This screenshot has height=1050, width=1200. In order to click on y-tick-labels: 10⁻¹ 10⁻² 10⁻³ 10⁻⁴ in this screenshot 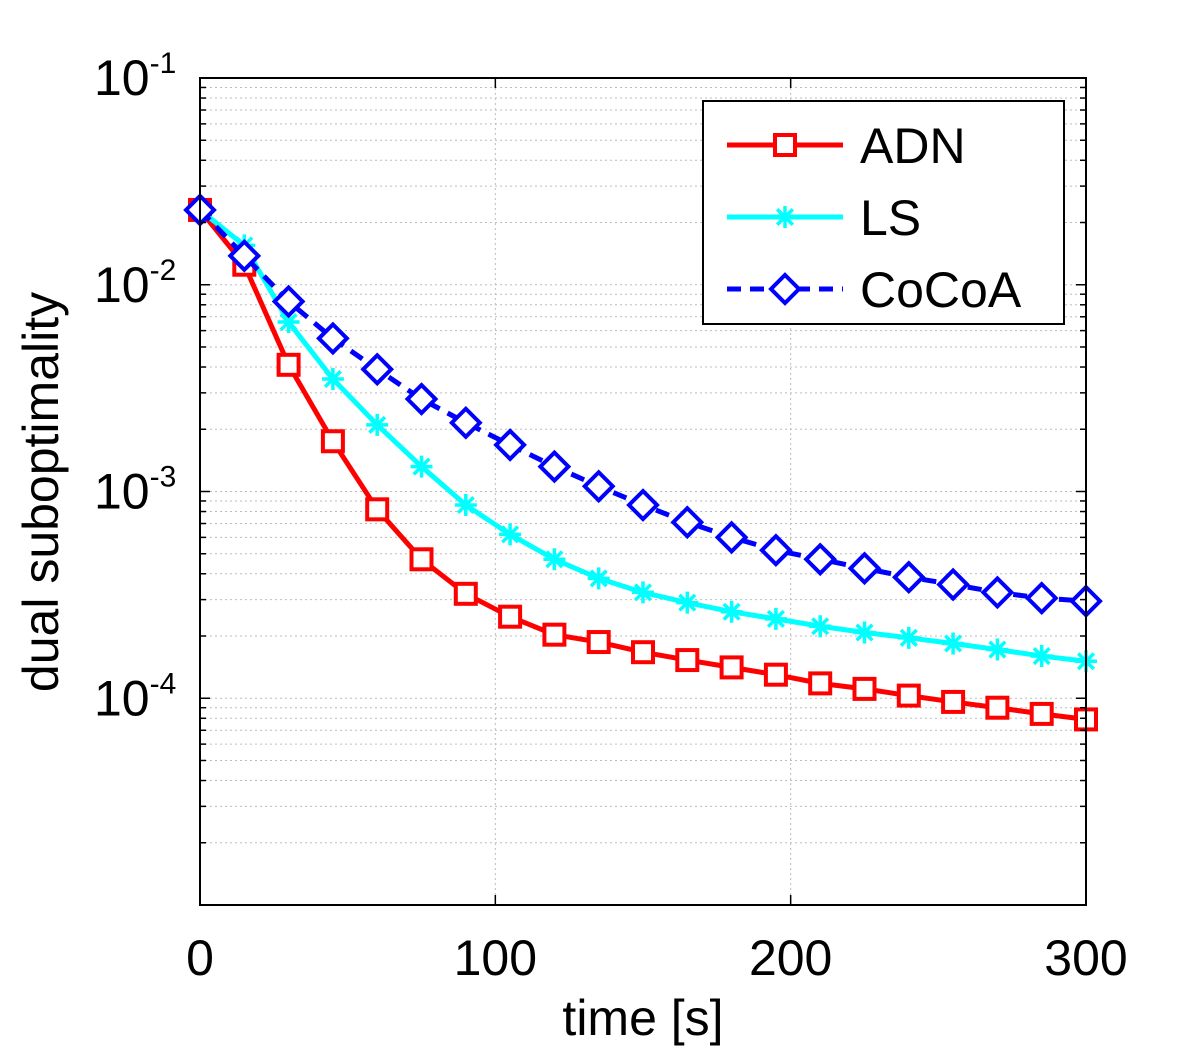, I will do `click(135, 386)`.